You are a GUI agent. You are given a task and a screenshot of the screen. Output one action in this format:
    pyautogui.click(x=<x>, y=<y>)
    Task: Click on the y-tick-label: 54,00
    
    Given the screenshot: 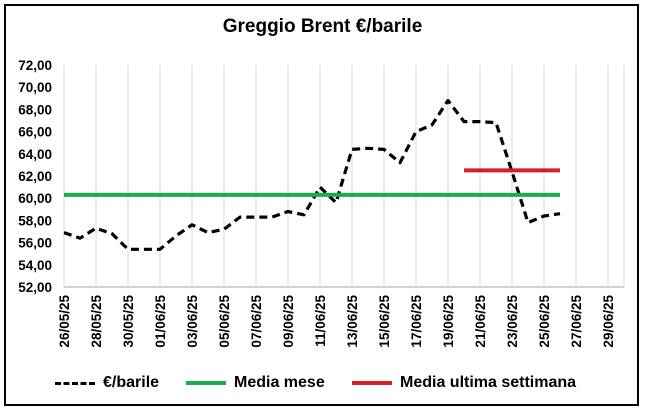 What is the action you would take?
    pyautogui.click(x=35, y=265)
    